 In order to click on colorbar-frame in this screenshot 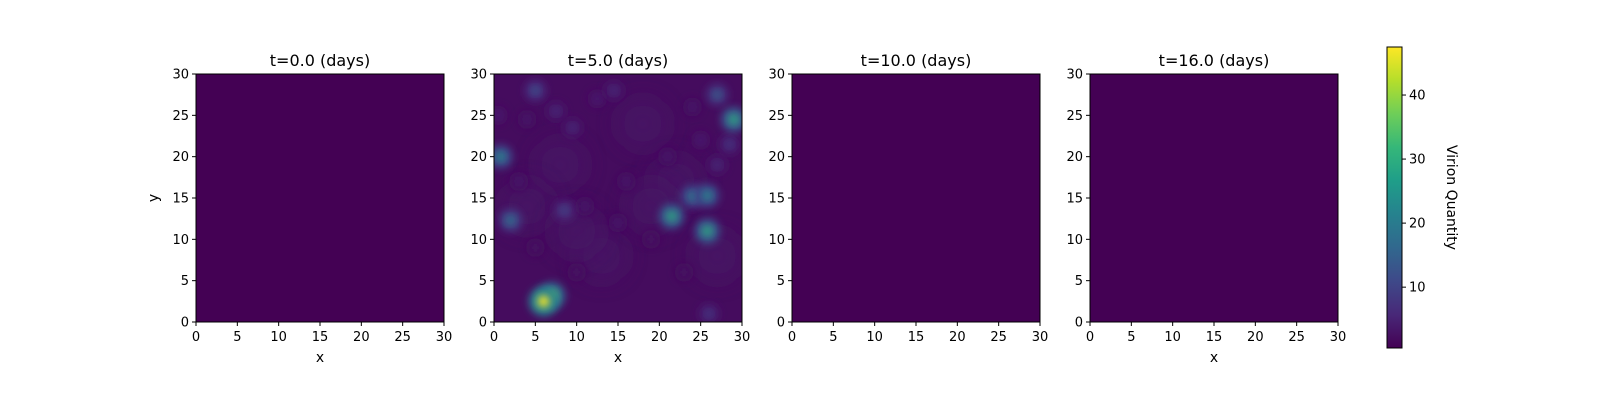, I will do `click(1394, 197)`.